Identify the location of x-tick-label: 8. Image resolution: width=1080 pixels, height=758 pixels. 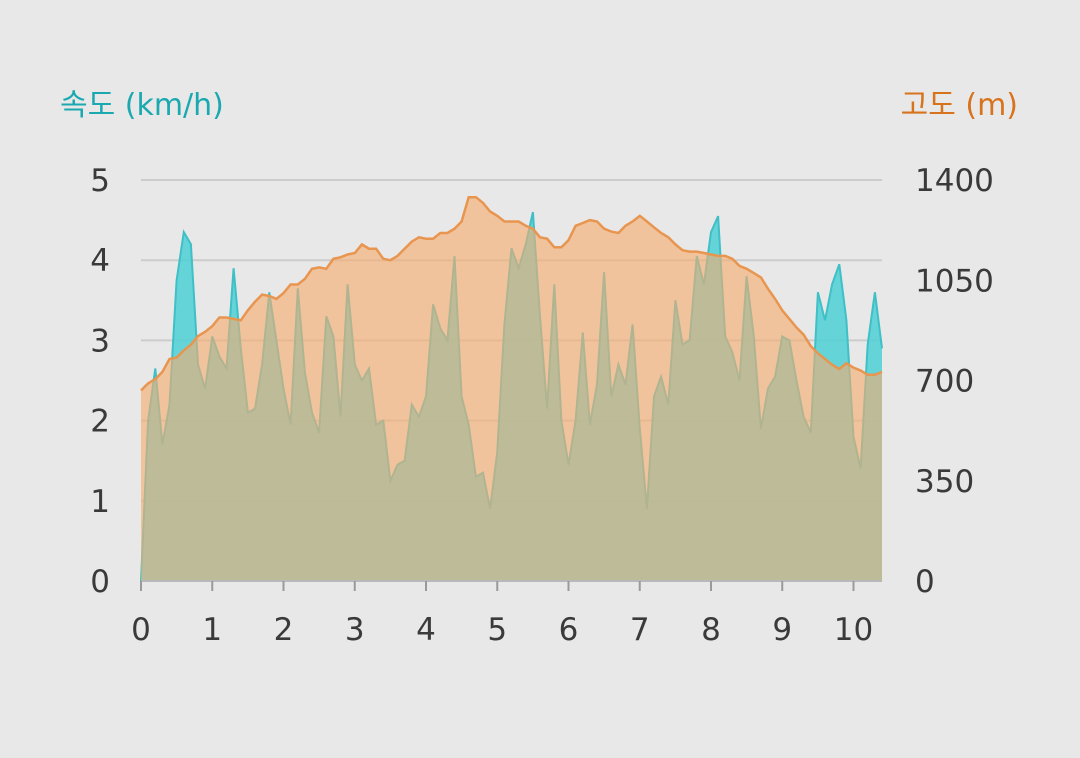
(711, 630).